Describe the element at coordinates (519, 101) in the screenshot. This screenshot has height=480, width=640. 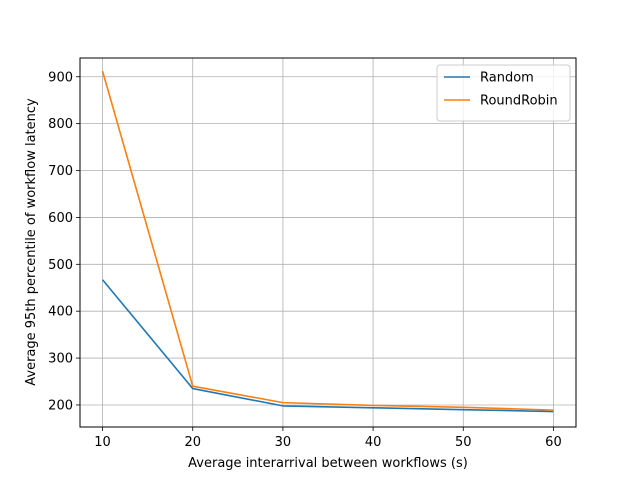
I see `legend-label-roundrobin: RoundRobin` at that location.